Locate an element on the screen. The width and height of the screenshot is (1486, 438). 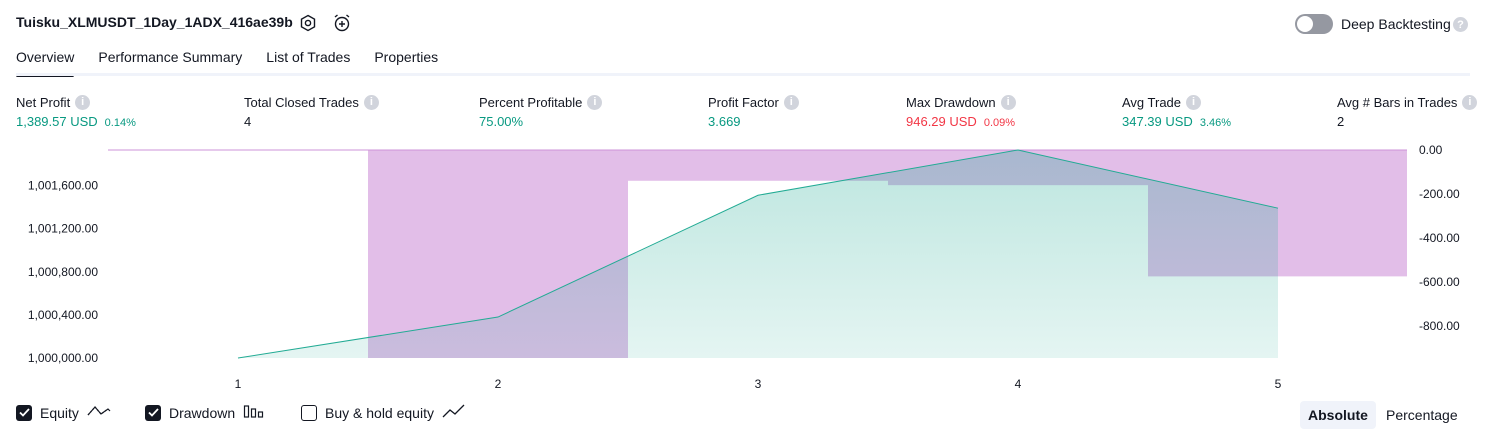
buy-hold-line-icon is located at coordinates (454, 412).